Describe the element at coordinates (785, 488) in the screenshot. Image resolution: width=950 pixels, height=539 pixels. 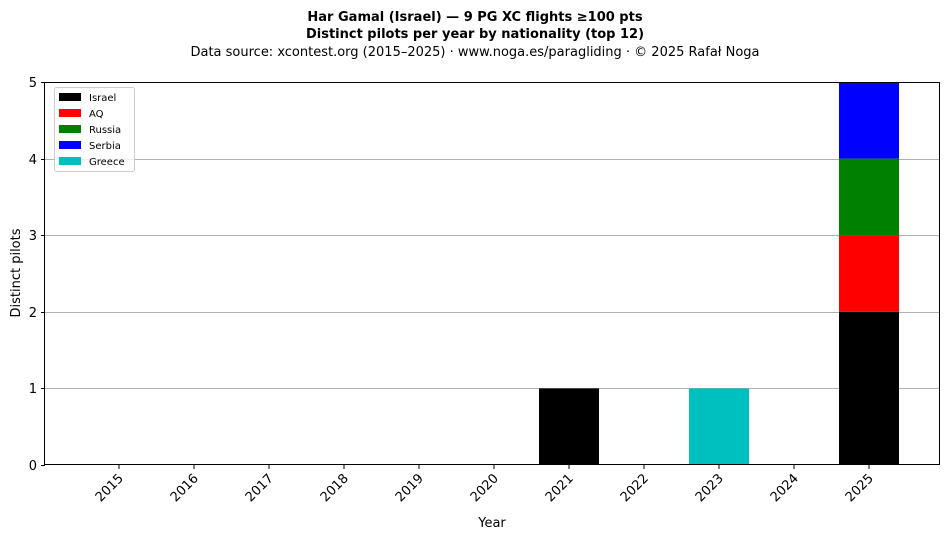
I see `x-tick-label: 2024` at that location.